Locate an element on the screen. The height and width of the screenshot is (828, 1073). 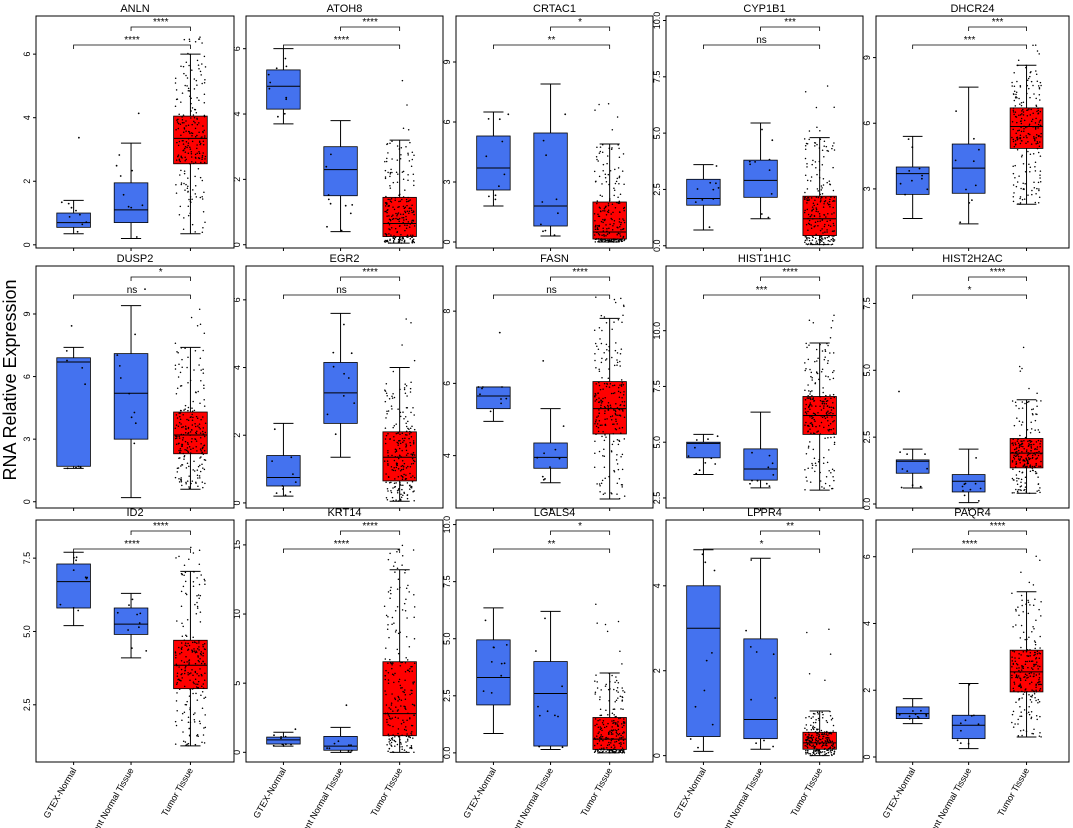
panel-frame is located at coordinates (344, 641).